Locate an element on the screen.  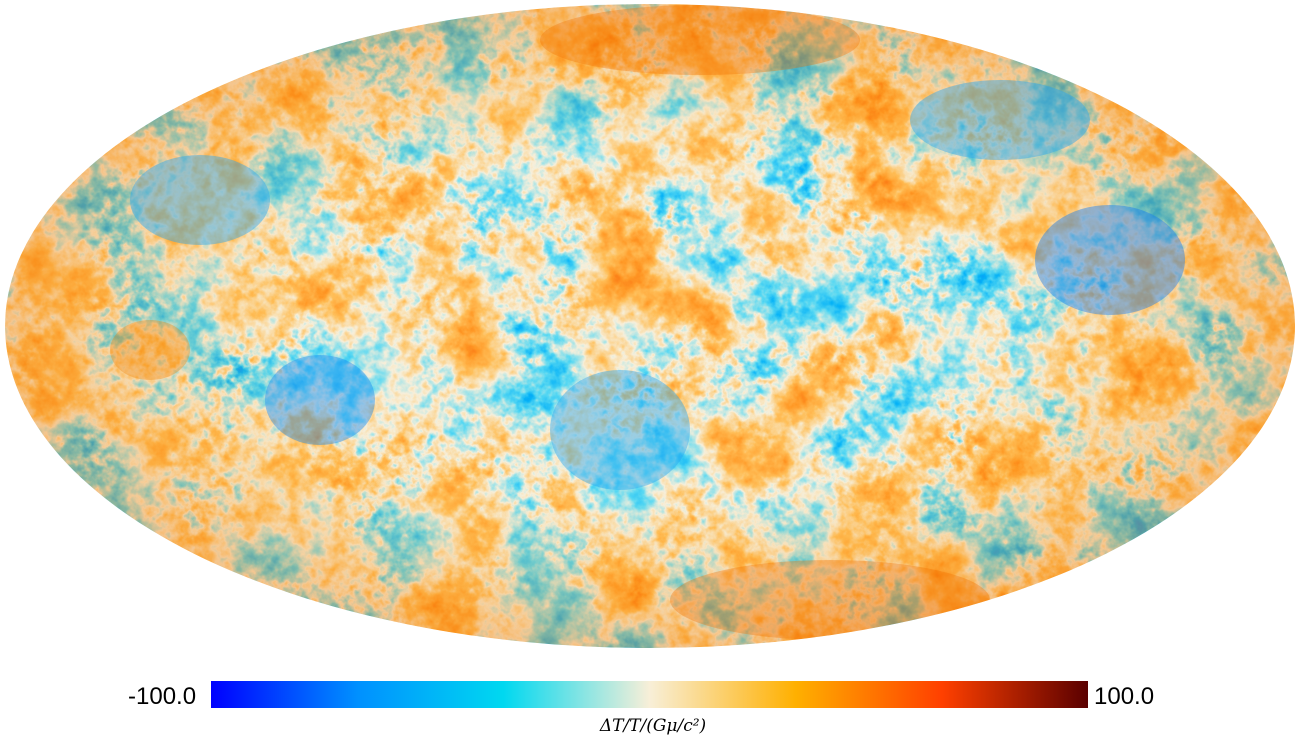
colorbar-max-label: 100.0 is located at coordinates (1124, 696).